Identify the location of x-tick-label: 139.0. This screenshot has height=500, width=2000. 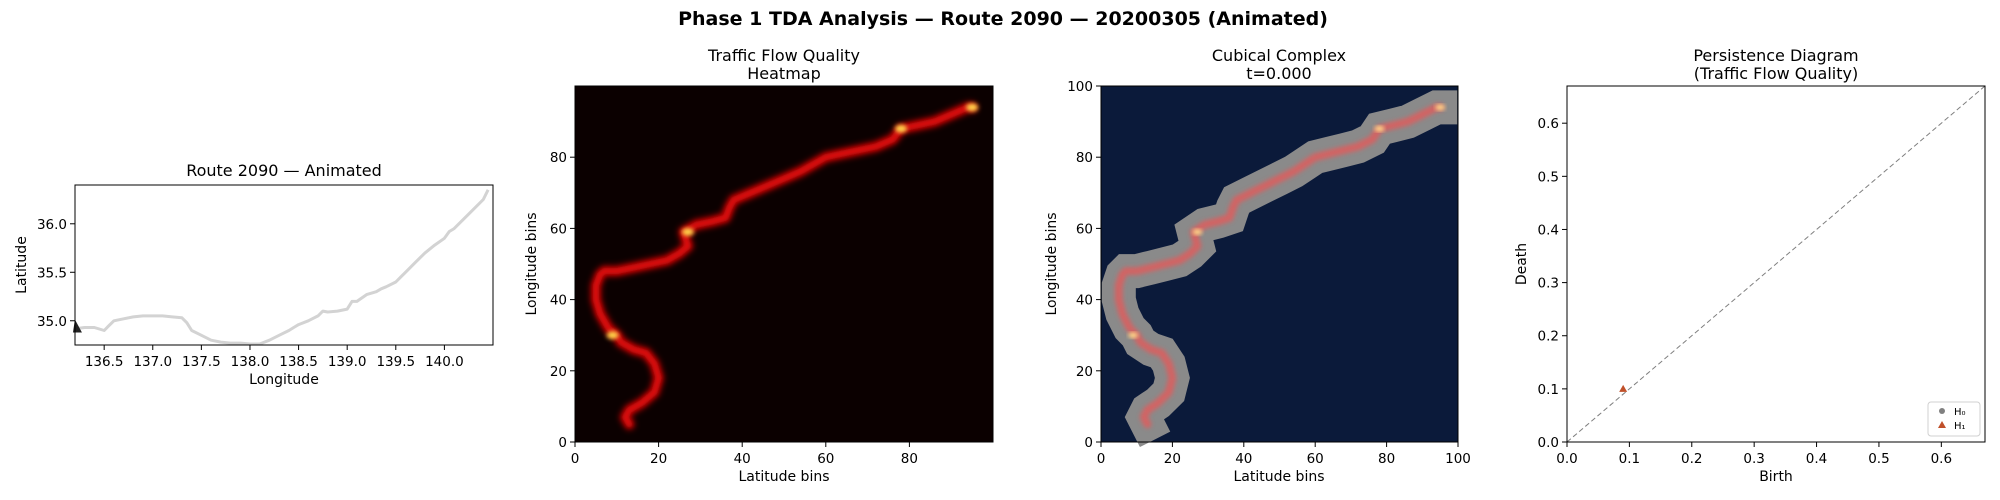
(347, 362).